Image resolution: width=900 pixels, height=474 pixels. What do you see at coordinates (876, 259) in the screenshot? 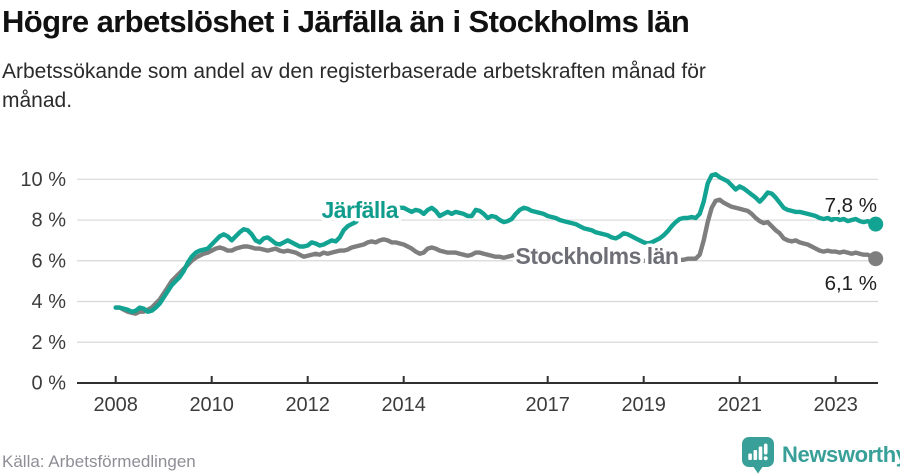
I see `end-dot-stockholms-lan` at bounding box center [876, 259].